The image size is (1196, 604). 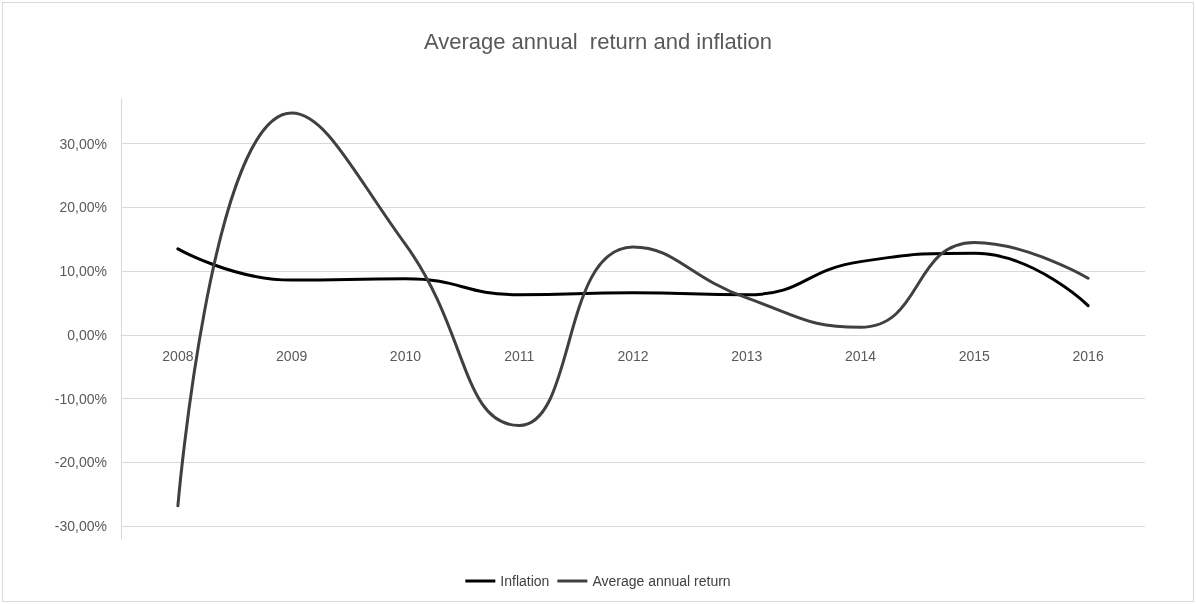 What do you see at coordinates (747, 355) in the screenshot?
I see `x-tick-label: 2013` at bounding box center [747, 355].